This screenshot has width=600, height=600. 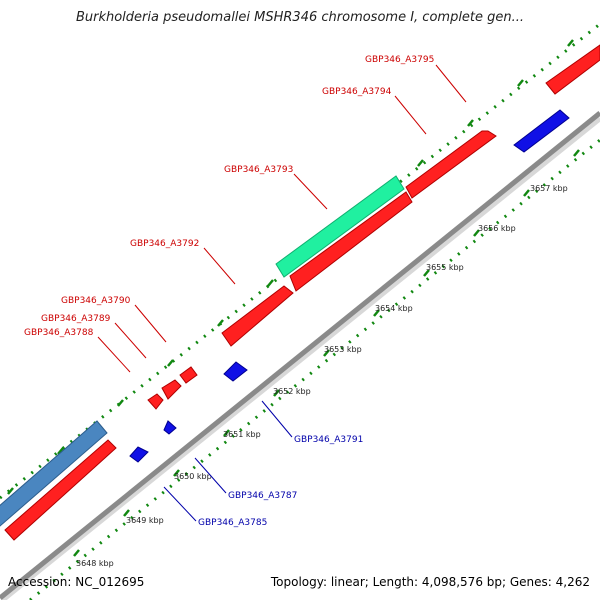 I want to click on gene-label-GBP346_A3789: GBP346_A3789, so click(x=76, y=319).